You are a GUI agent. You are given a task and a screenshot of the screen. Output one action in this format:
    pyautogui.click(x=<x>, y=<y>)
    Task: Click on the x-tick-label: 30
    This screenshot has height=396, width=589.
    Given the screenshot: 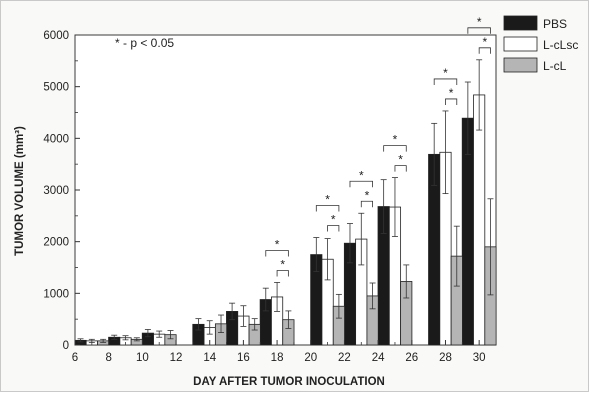 What is the action you would take?
    pyautogui.click(x=479, y=358)
    